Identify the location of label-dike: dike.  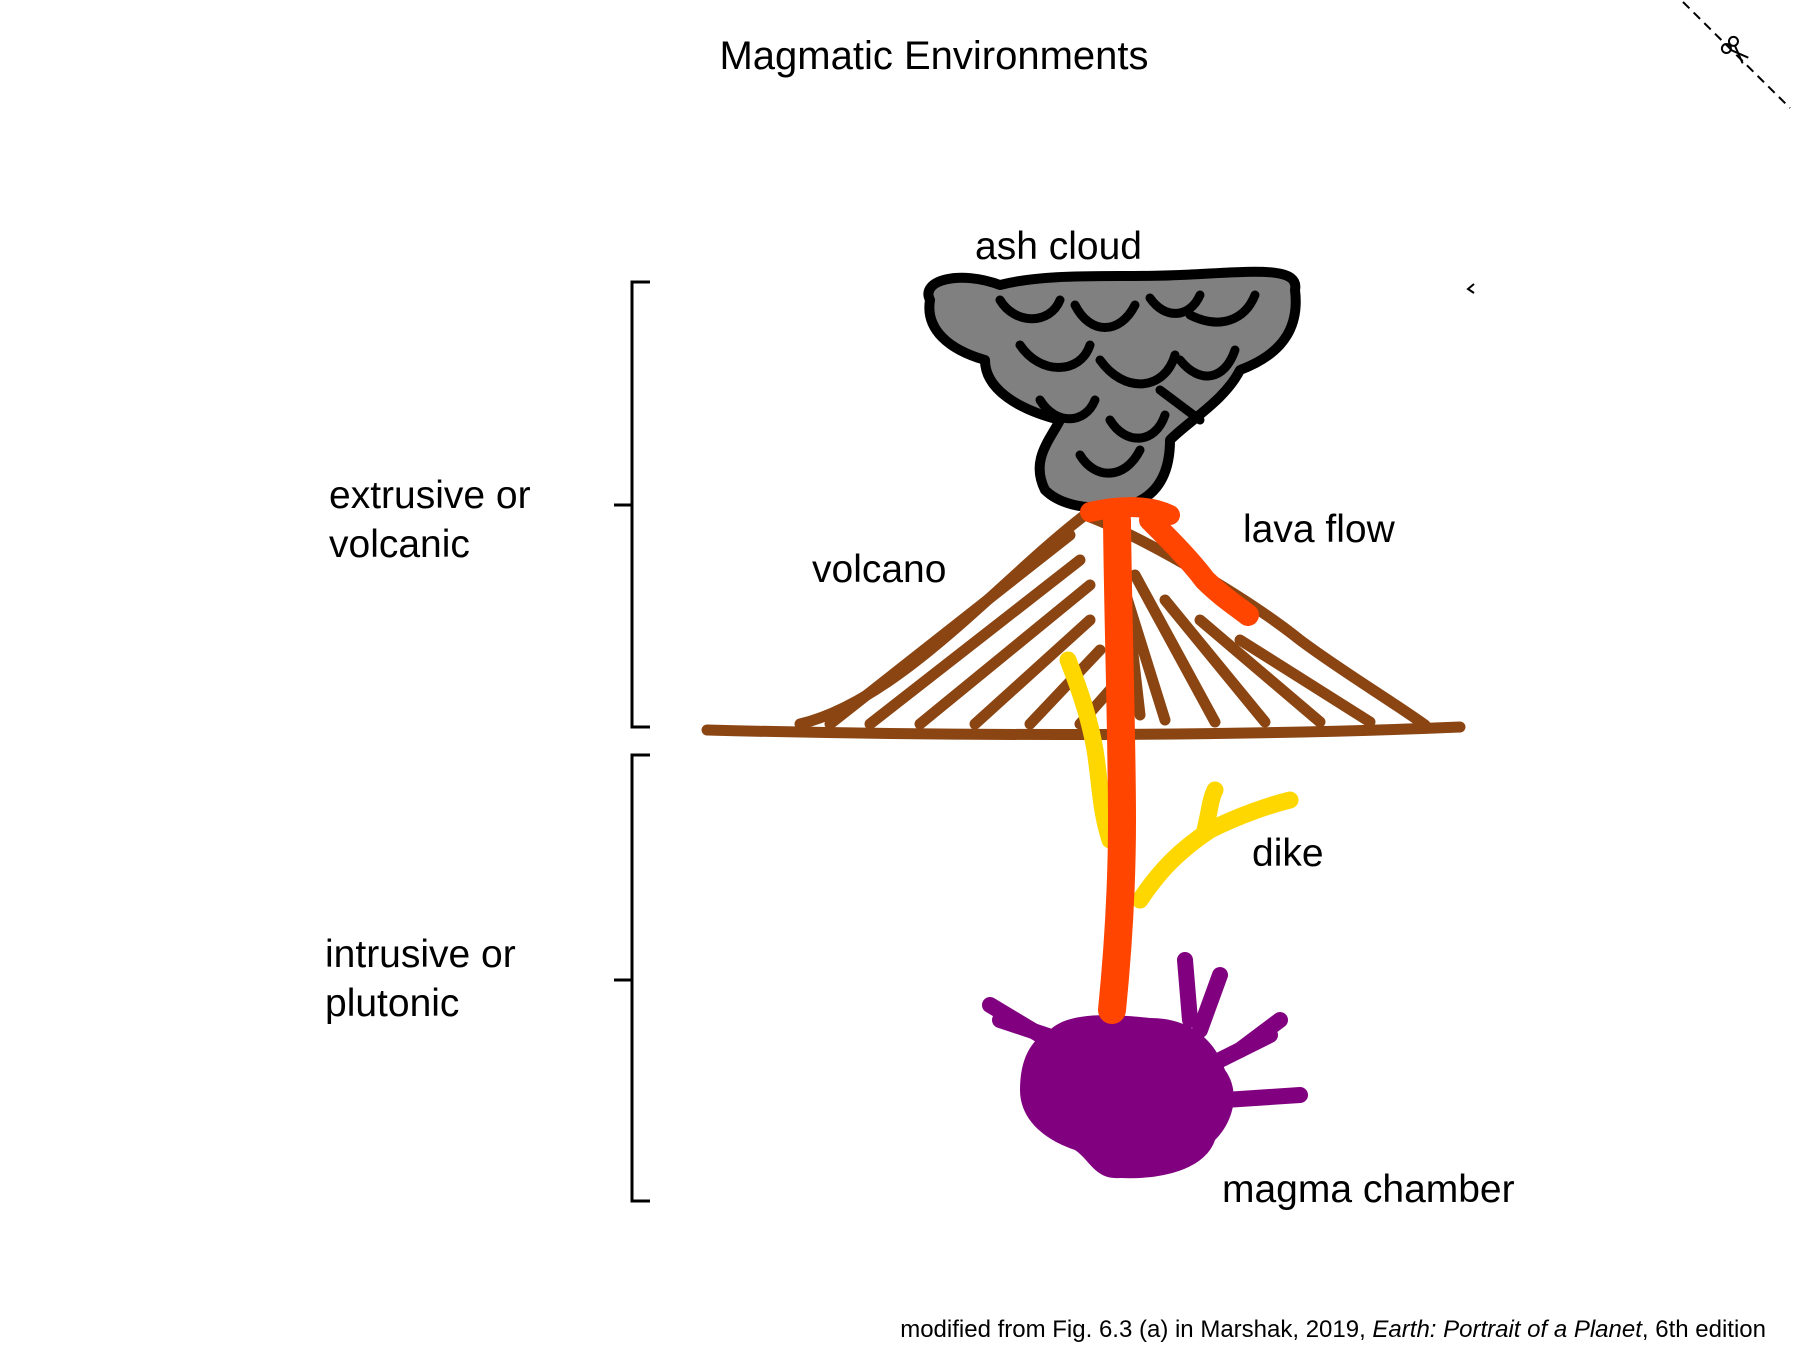
(1288, 853).